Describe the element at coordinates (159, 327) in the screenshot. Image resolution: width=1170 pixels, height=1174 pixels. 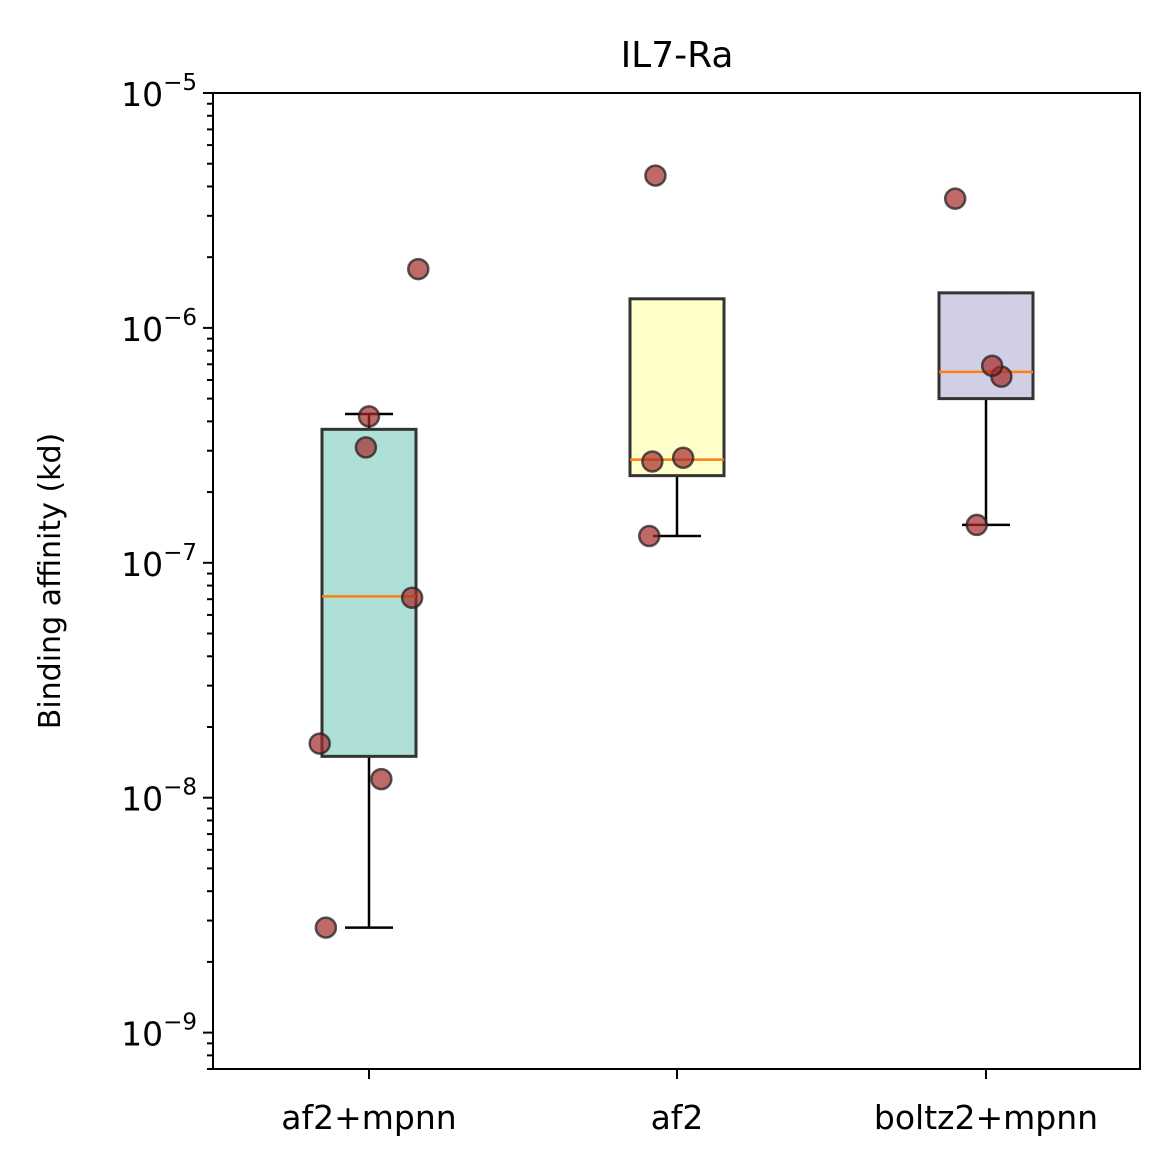
I see `y-tick-label: 10⁻⁶` at that location.